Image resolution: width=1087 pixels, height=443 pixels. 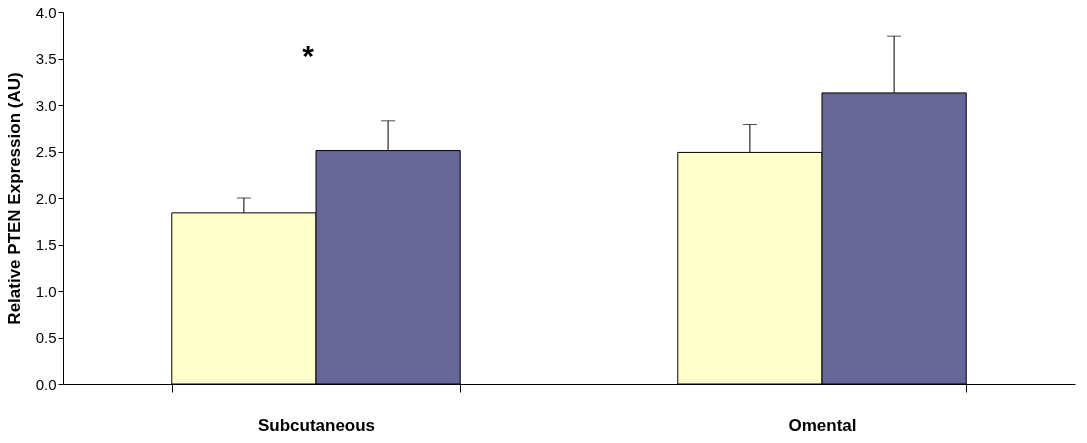 What do you see at coordinates (46, 105) in the screenshot?
I see `y-tick-label: 3.0` at bounding box center [46, 105].